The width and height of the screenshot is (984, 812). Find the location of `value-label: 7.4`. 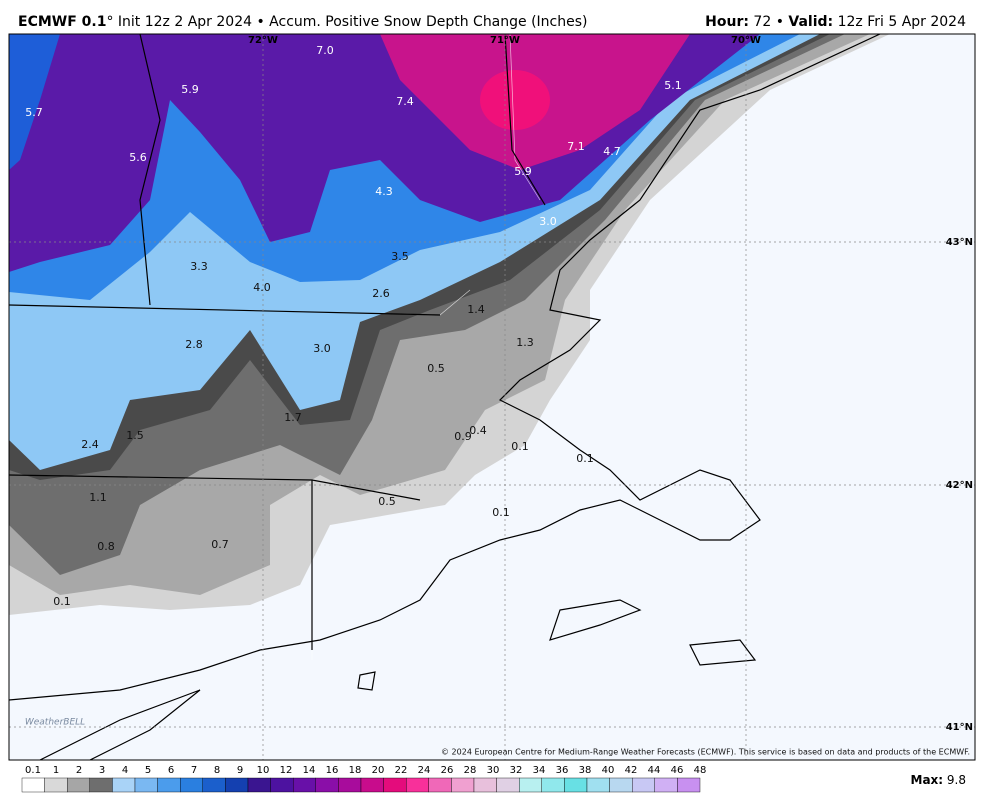

value-label: 7.4 is located at coordinates (405, 101).